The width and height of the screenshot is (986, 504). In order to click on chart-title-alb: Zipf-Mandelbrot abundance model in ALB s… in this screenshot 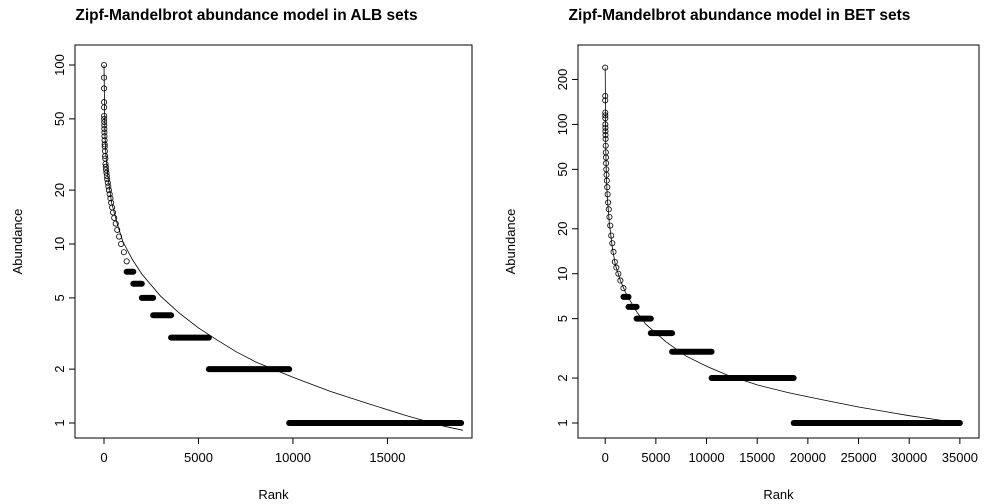, I will do `click(246, 15)`.